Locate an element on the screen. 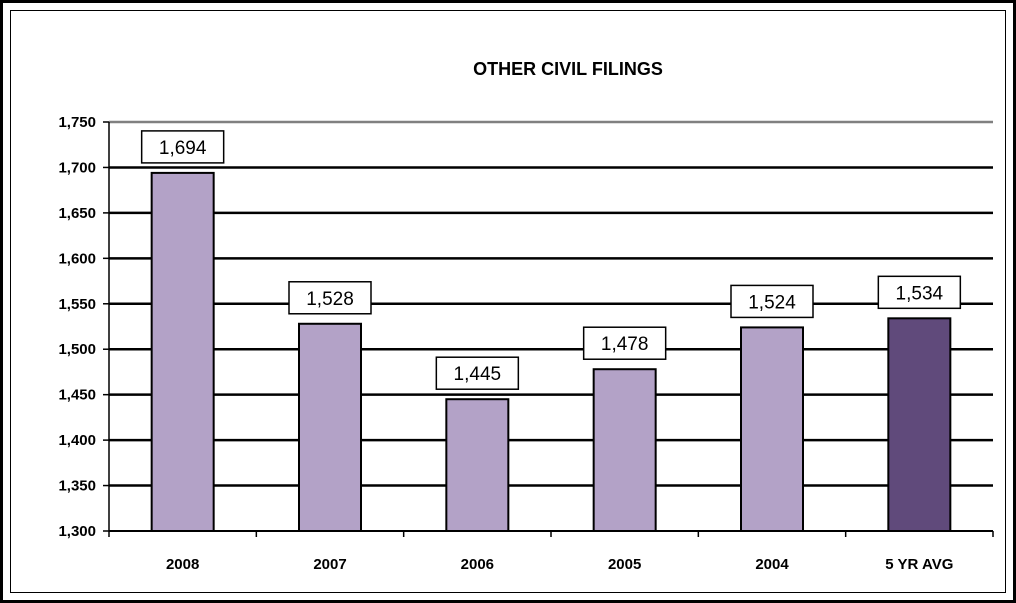 This screenshot has height=603, width=1016. y-tick-label: 1,550 is located at coordinates (77, 304).